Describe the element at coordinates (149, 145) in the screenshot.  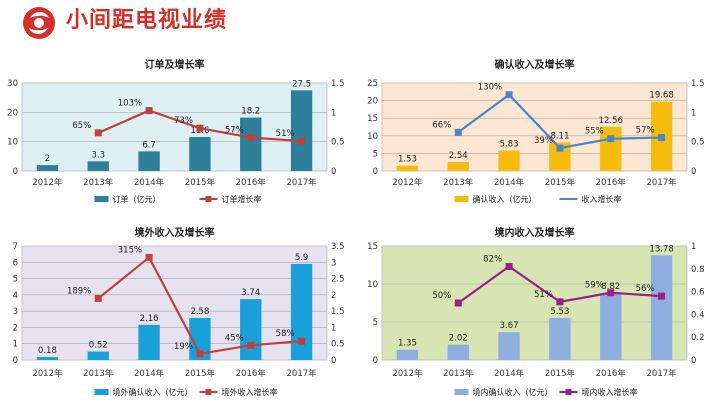
I see `bar-value-label: 6.7` at that location.